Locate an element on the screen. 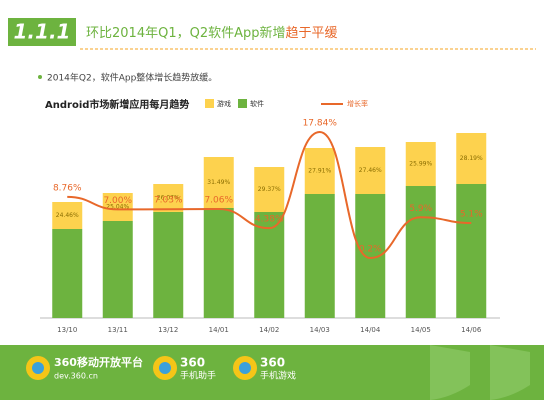  share-label: 27.91% is located at coordinates (319, 171).